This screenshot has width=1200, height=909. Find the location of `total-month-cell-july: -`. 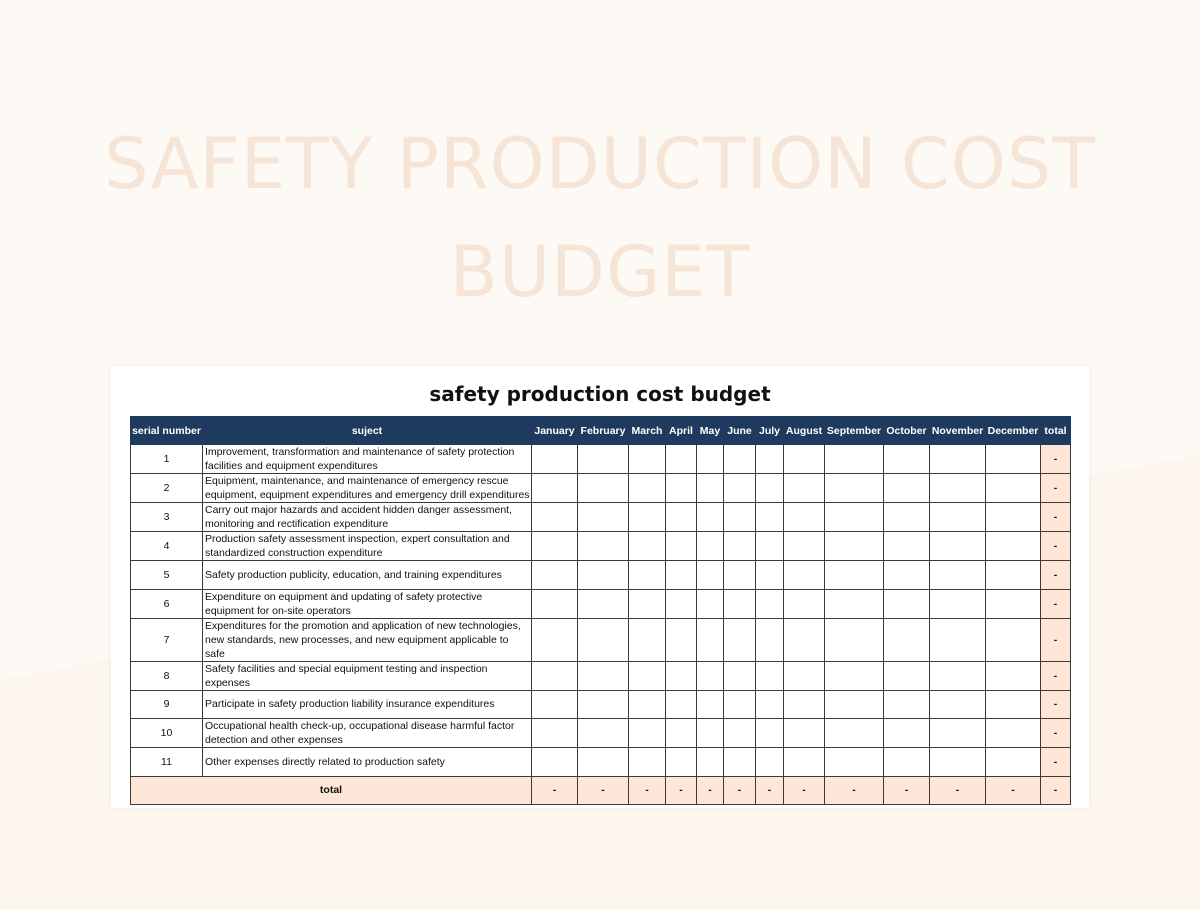

total-month-cell-july: - is located at coordinates (769, 790).